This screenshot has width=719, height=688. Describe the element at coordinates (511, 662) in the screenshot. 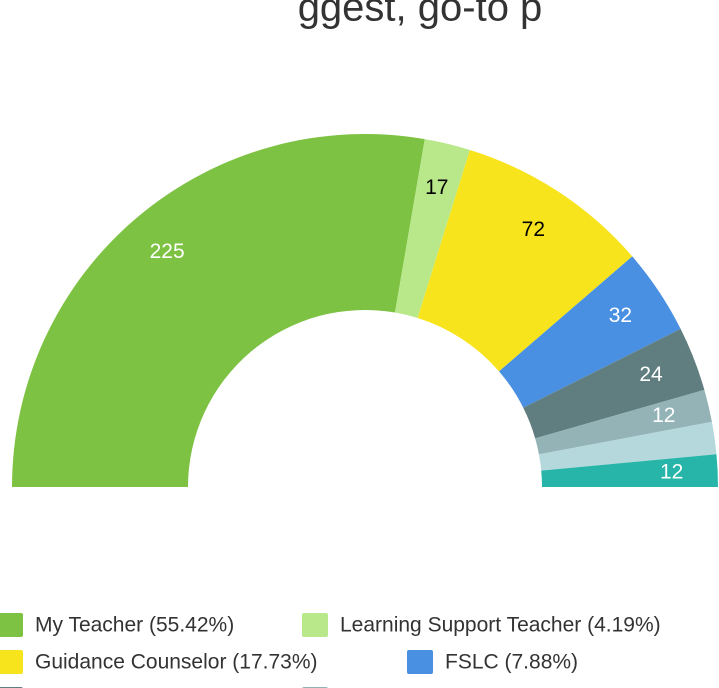

I see `legend-label: FSLC (7.88%)` at that location.